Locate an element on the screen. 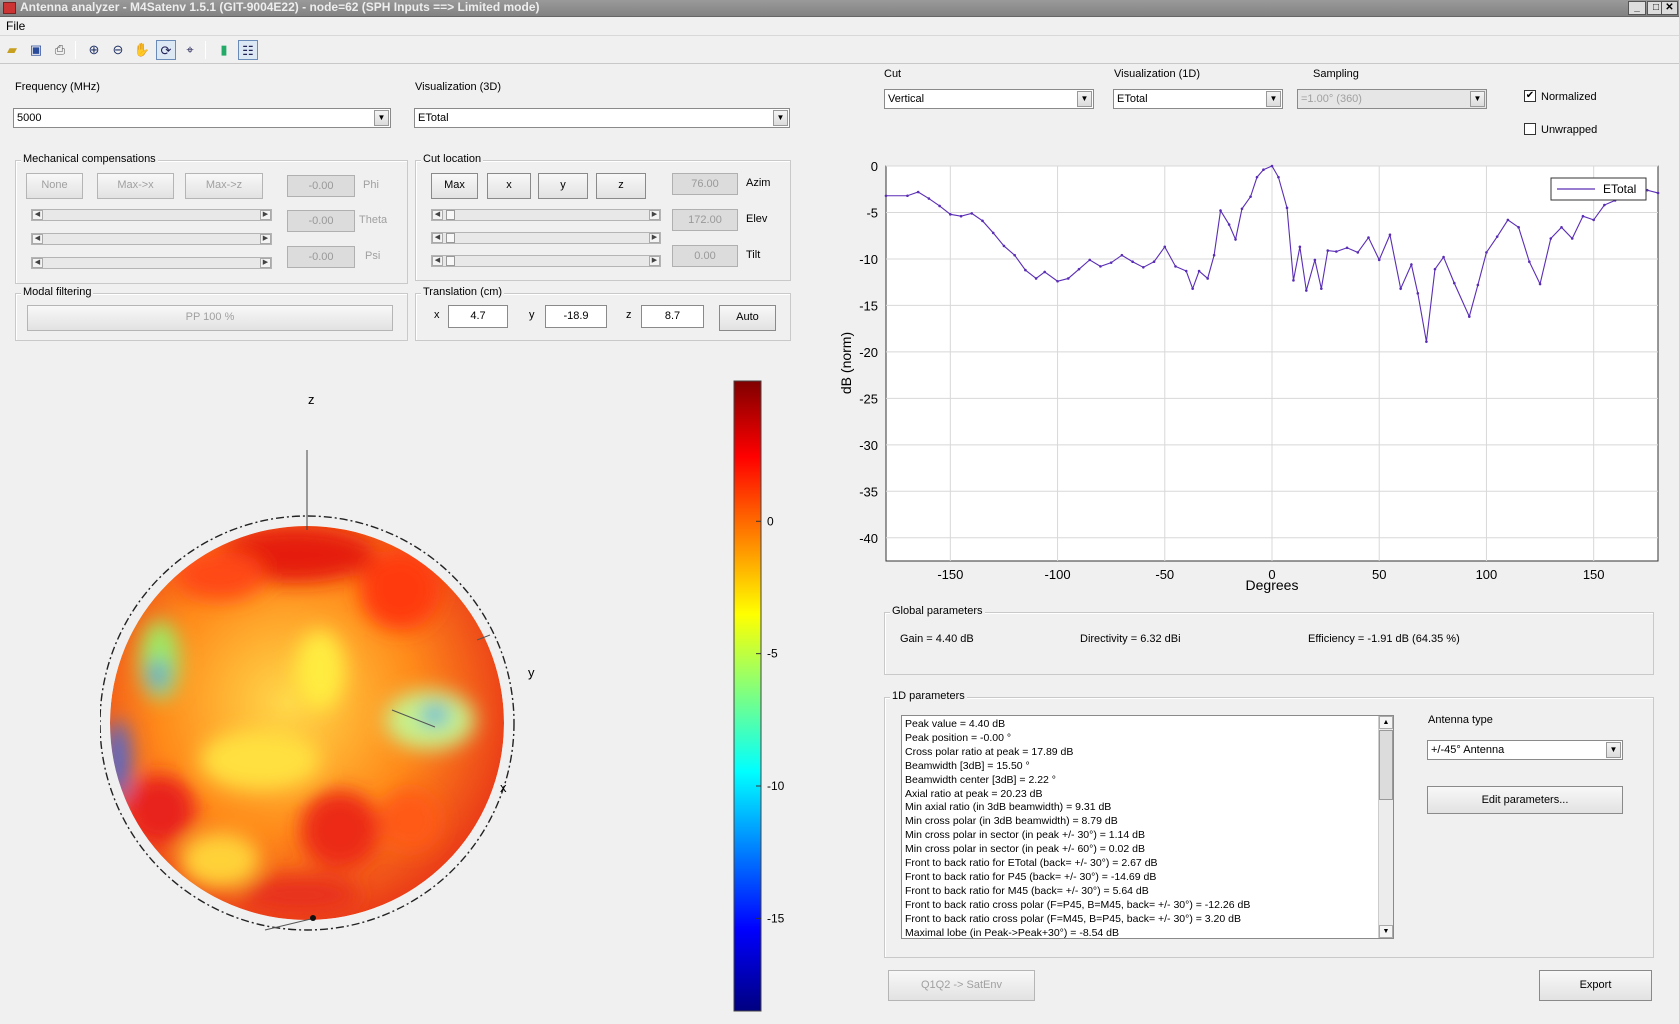 Image resolution: width=1679 pixels, height=1024 pixels. tz-label: z is located at coordinates (629, 315).